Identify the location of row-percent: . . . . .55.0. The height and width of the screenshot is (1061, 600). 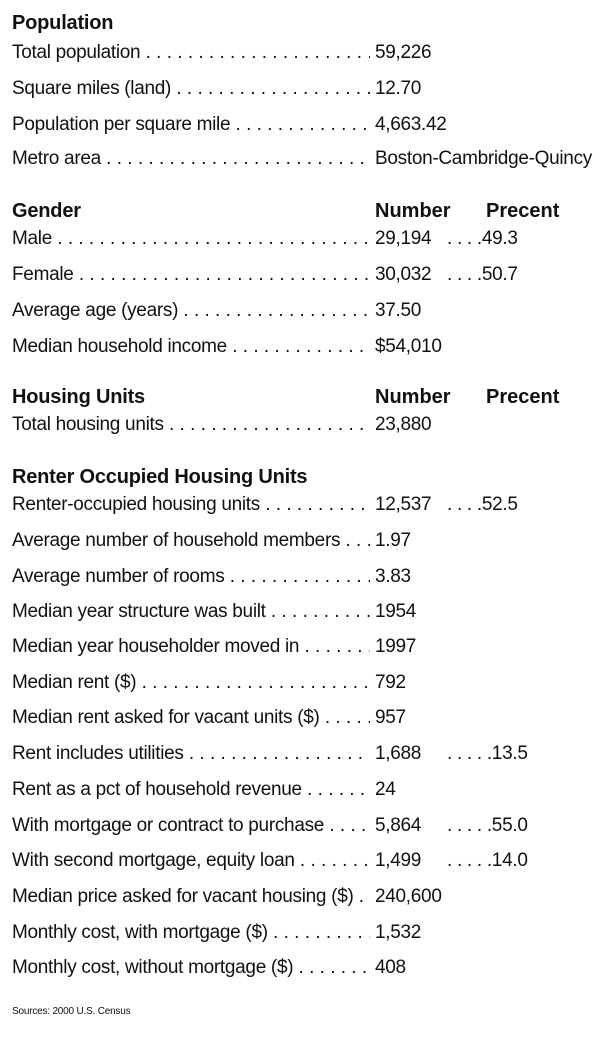
(487, 825).